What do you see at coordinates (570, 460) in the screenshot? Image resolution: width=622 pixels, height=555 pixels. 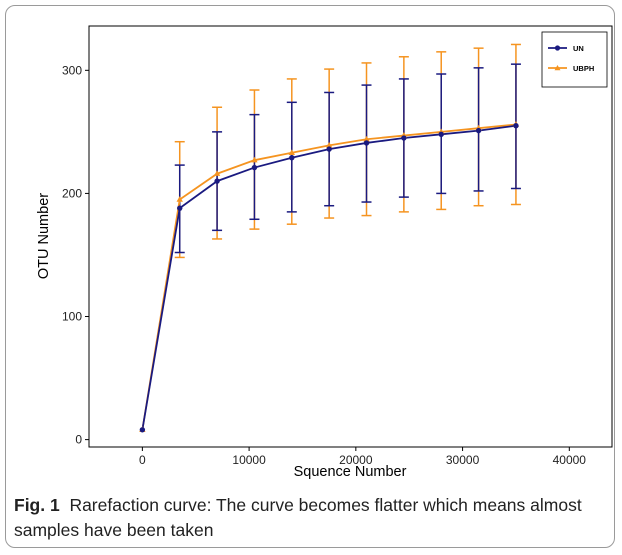 I see `x-tick-label: 40000` at bounding box center [570, 460].